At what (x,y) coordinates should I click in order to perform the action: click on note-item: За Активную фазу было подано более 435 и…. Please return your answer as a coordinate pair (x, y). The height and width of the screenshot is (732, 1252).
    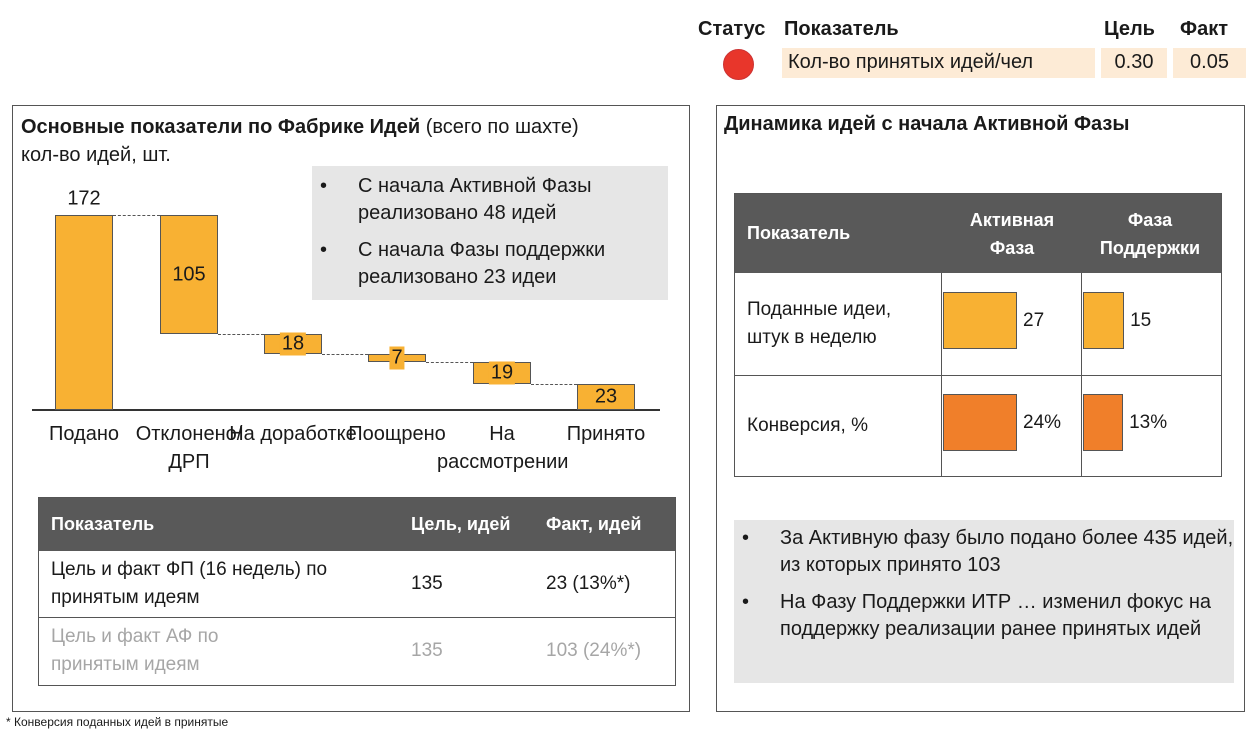
    Looking at the image, I should click on (984, 552).